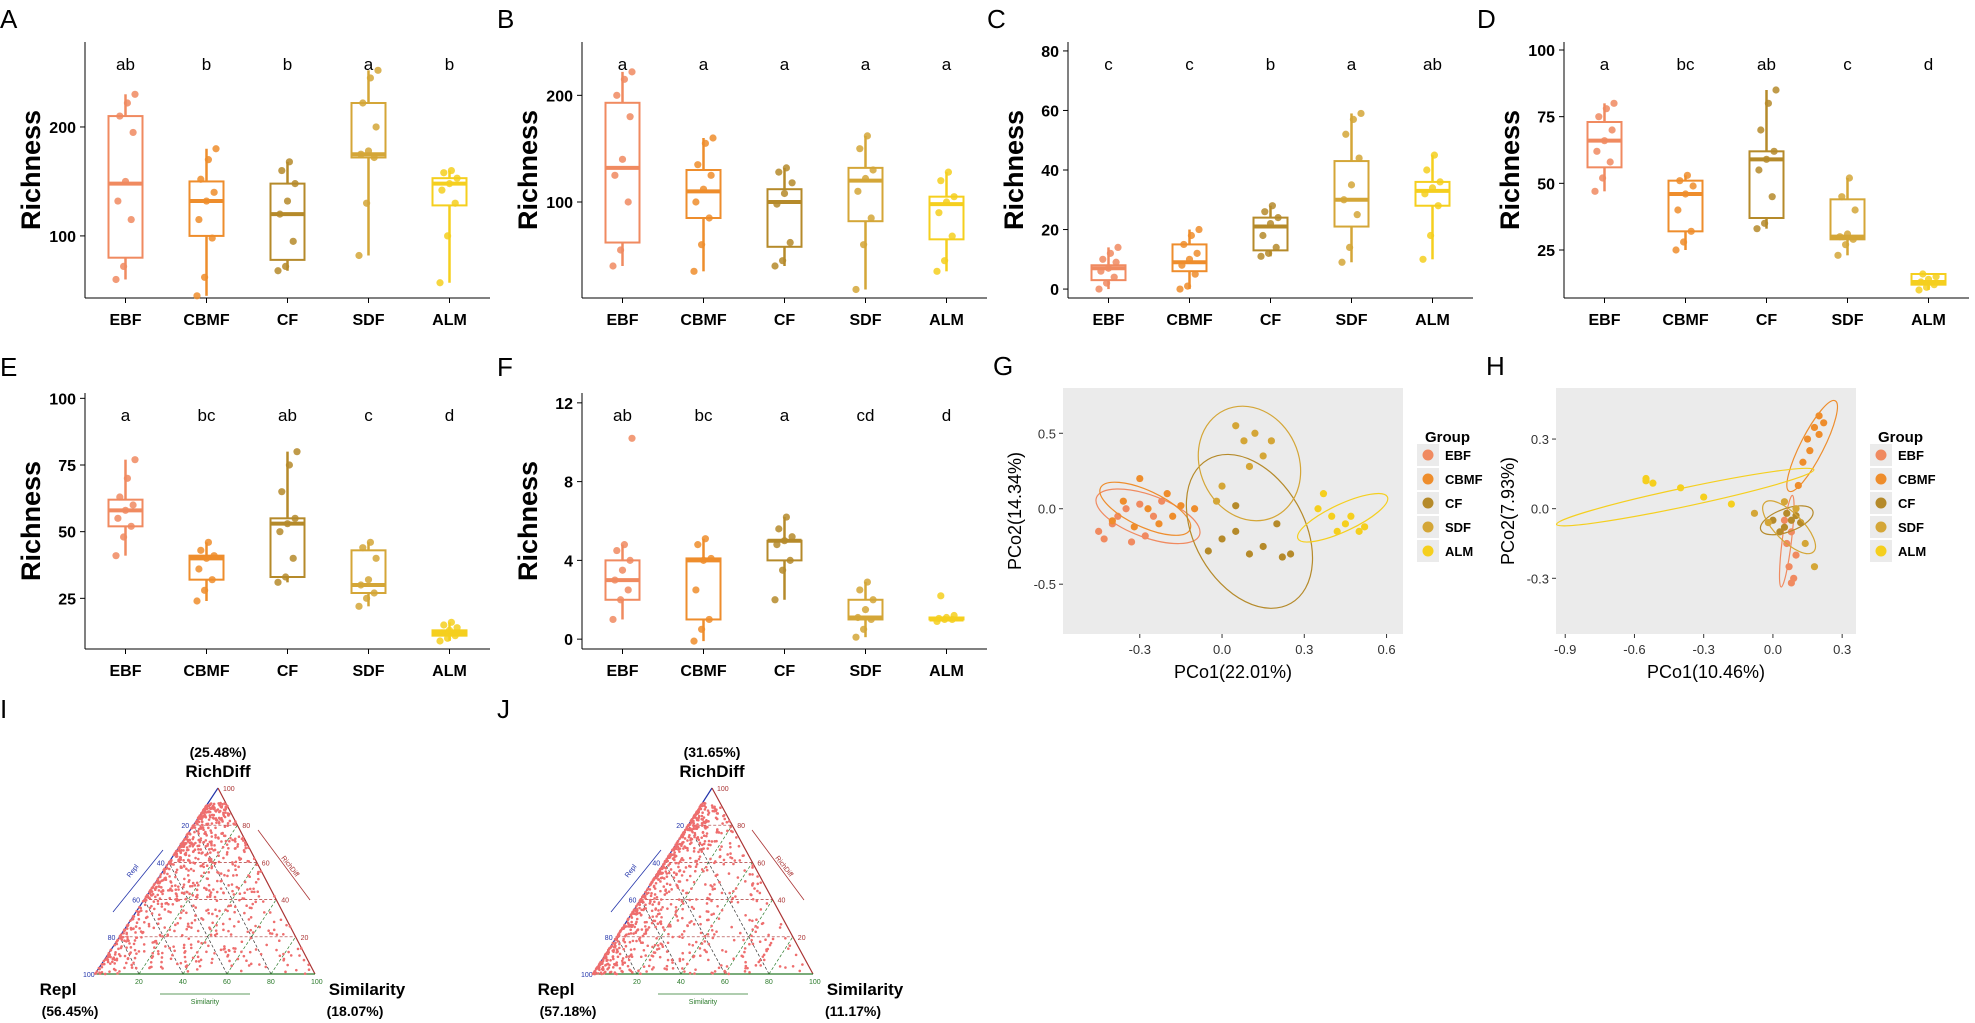 The image size is (1975, 1023). Describe the element at coordinates (449, 671) in the screenshot. I see `x-tick-label: ALM` at that location.